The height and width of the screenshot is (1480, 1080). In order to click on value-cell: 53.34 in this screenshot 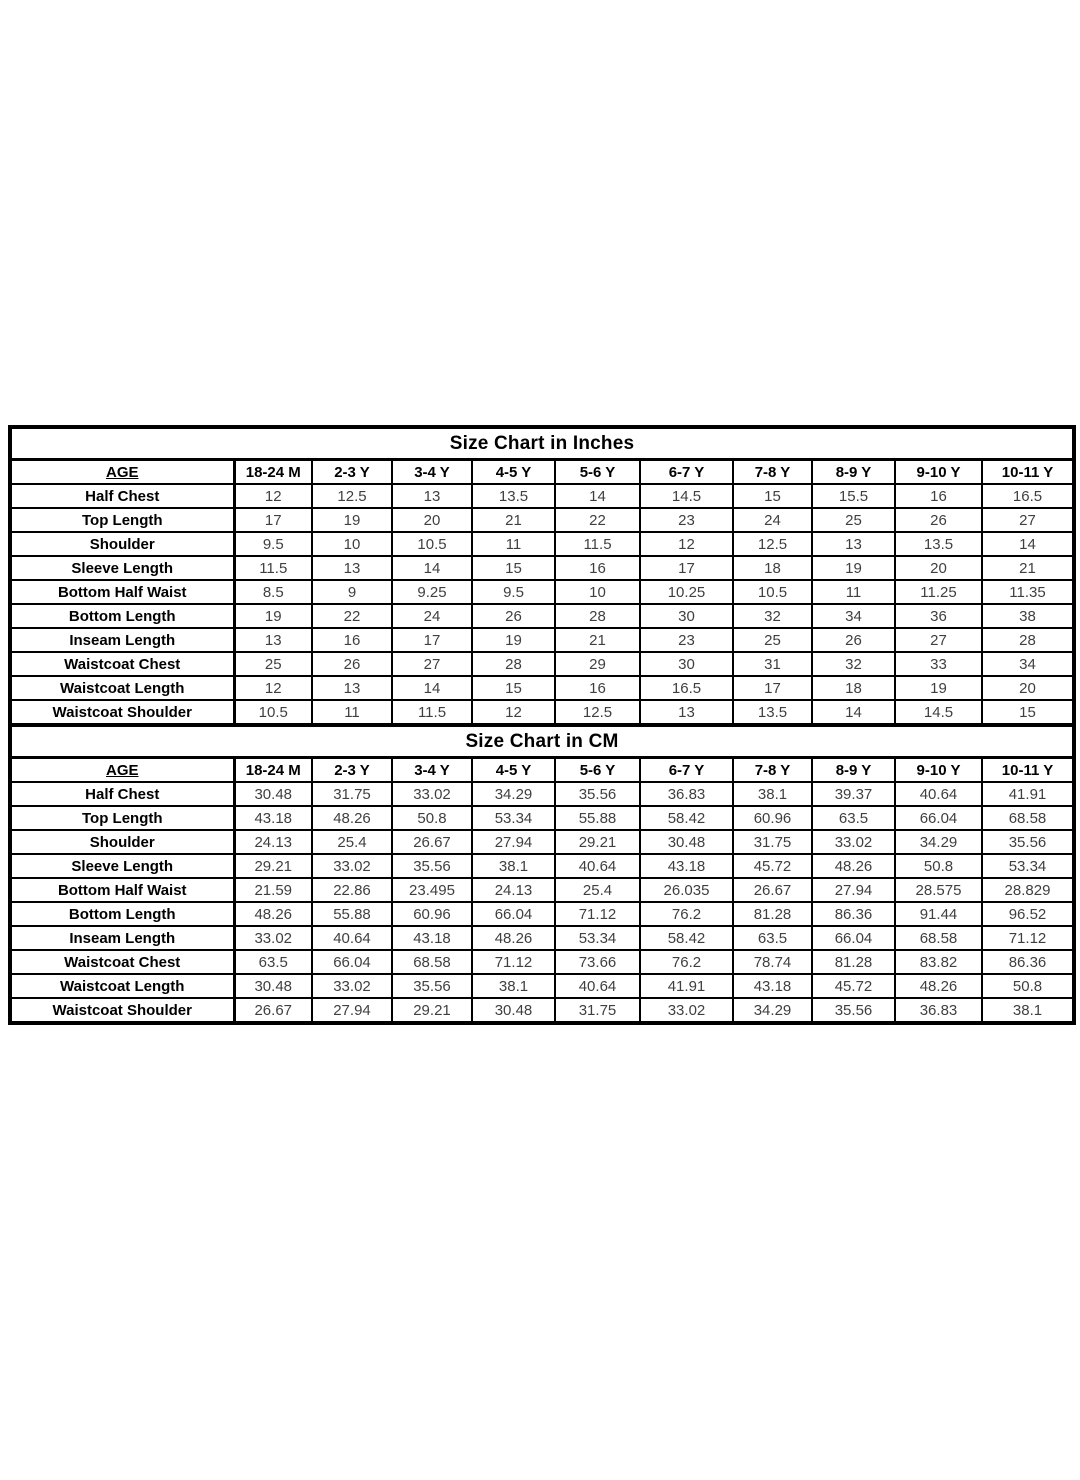, I will do `click(513, 818)`.